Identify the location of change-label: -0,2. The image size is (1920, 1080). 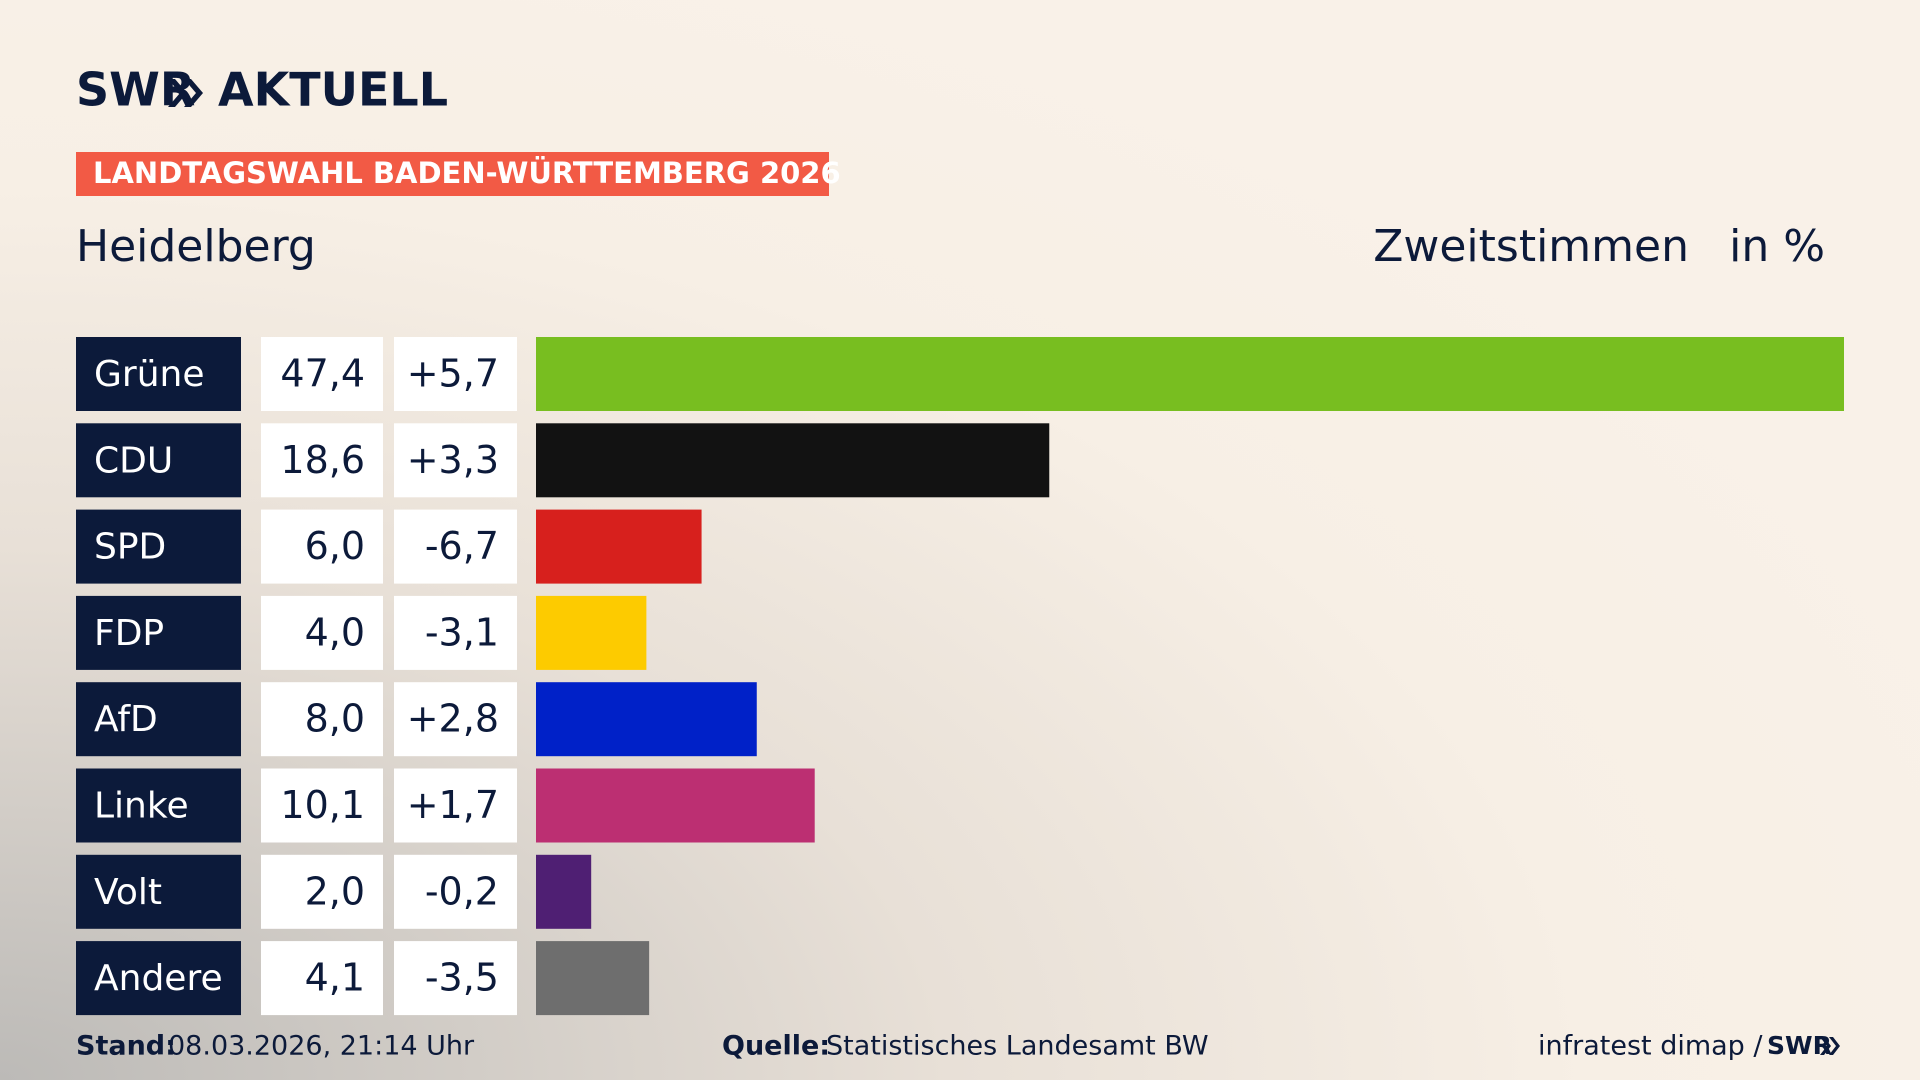
(462, 891).